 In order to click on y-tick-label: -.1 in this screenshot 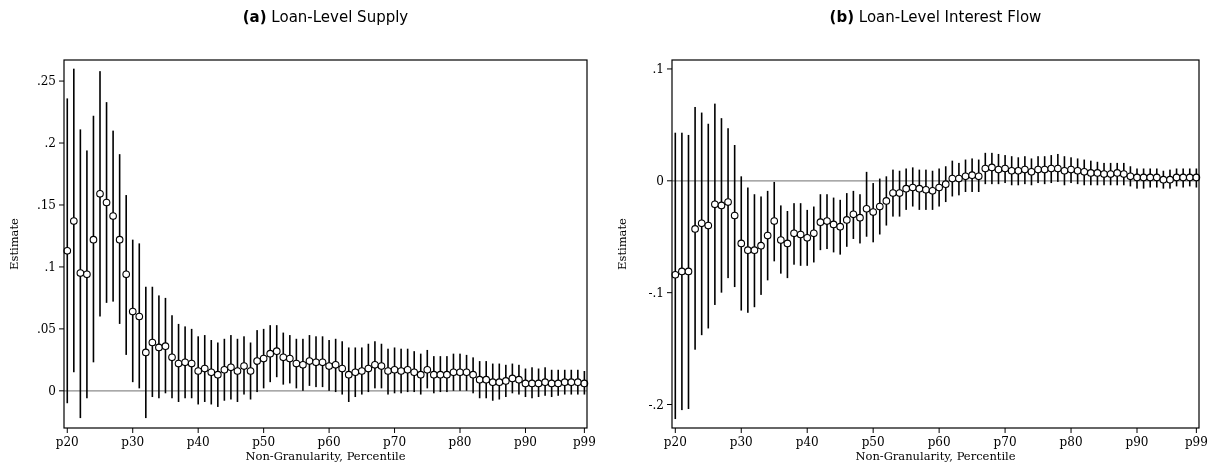, I will do `click(656, 292)`.